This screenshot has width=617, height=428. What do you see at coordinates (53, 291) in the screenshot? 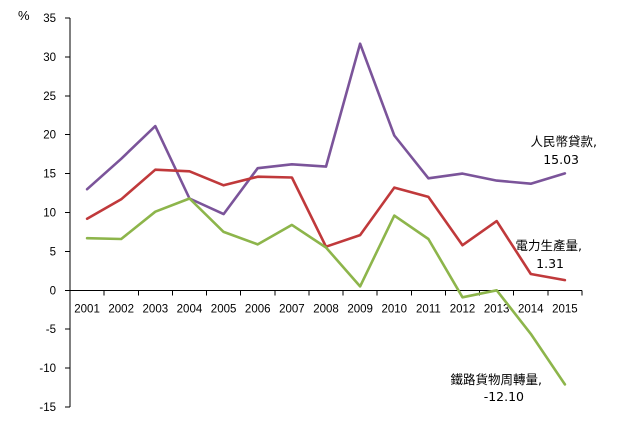
I see `y-tick-label: 0` at bounding box center [53, 291].